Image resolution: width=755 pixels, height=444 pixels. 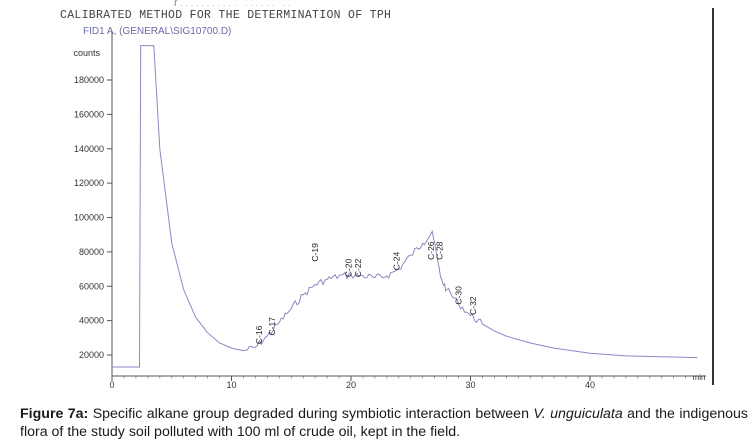 What do you see at coordinates (231, 385) in the screenshot?
I see `x-tick-label: 10` at bounding box center [231, 385].